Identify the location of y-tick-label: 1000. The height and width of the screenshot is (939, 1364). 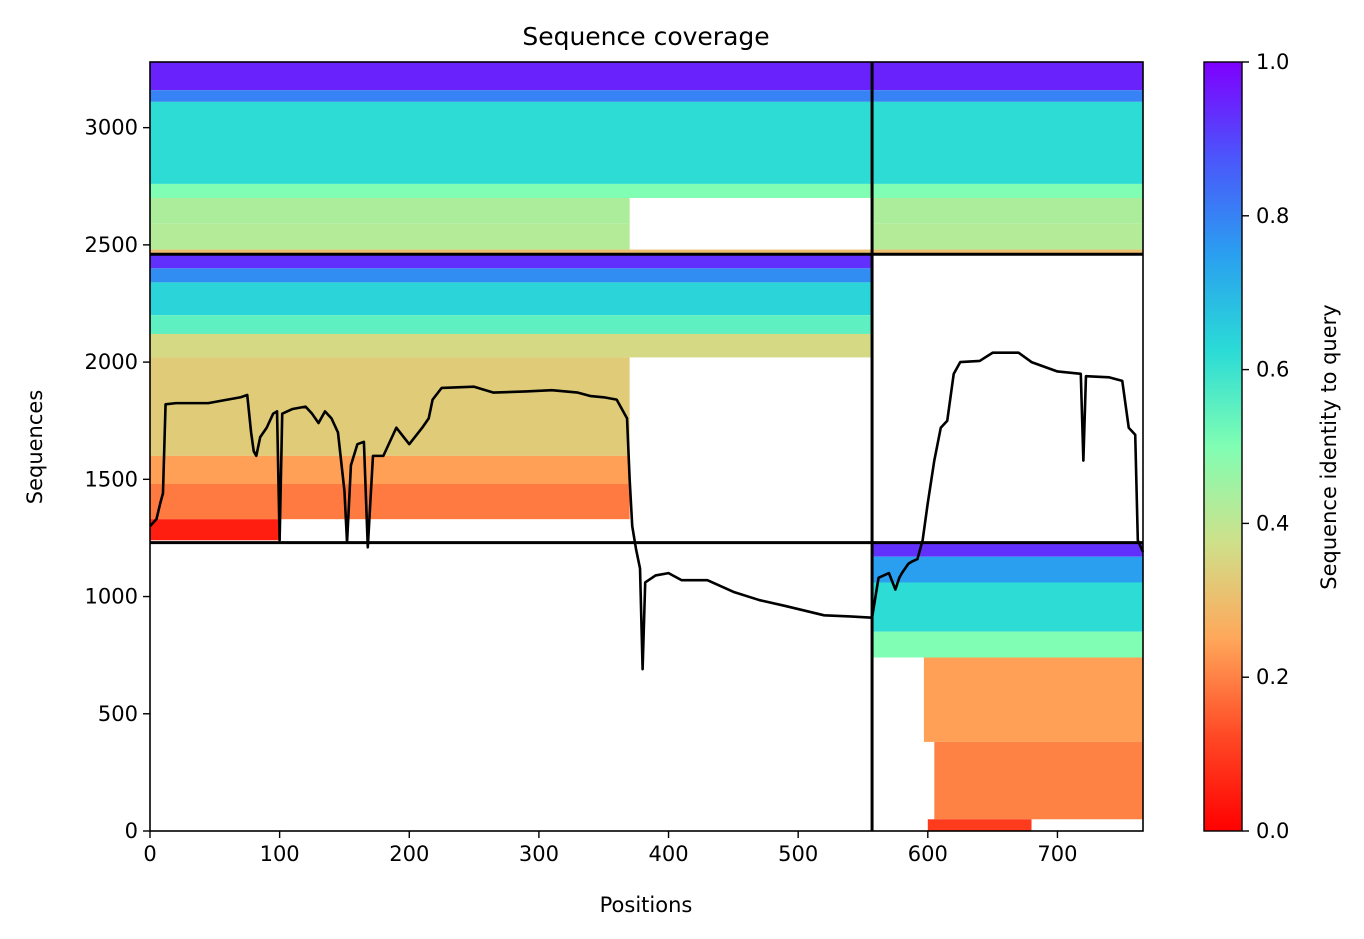
(111, 597).